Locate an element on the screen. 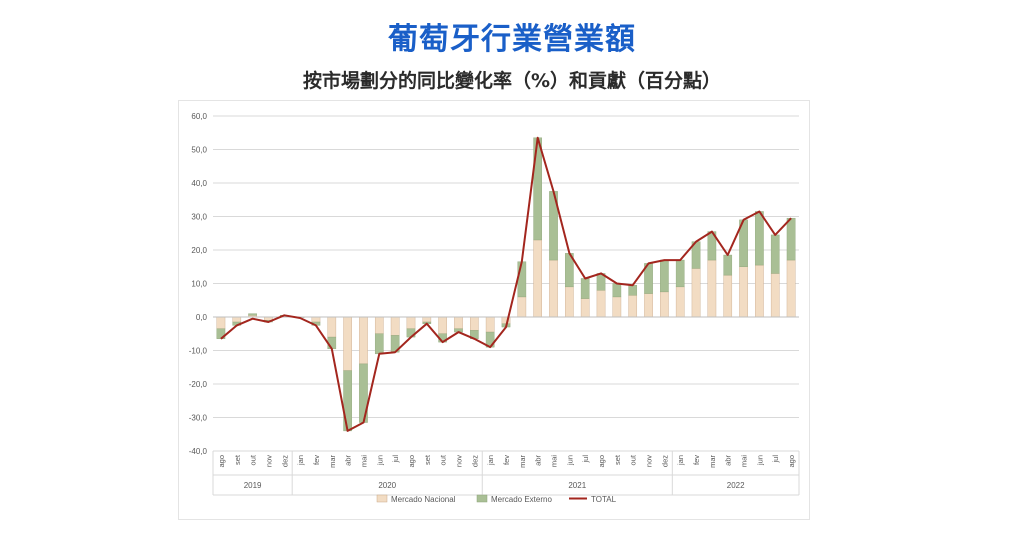 This screenshot has width=1024, height=533. y-tick-label: -40,0 is located at coordinates (198, 451).